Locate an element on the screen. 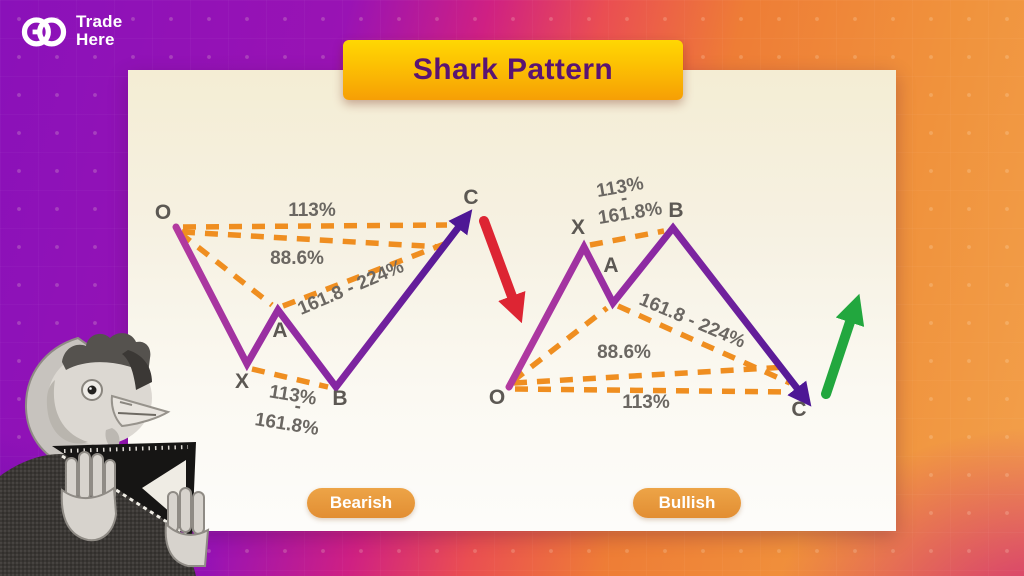 Image resolution: width=1024 pixels, height=576 pixels. brand-name-line2: Here is located at coordinates (95, 39).